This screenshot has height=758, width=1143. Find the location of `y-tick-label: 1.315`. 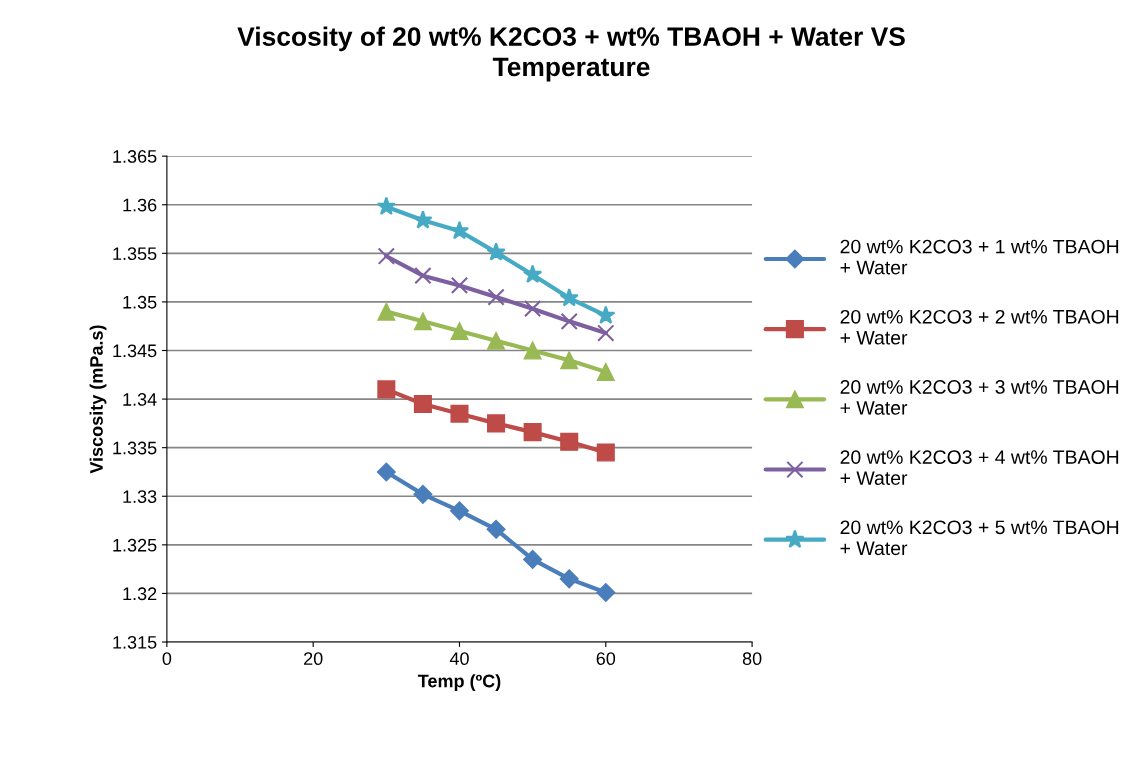

y-tick-label: 1.315 is located at coordinates (135, 642).